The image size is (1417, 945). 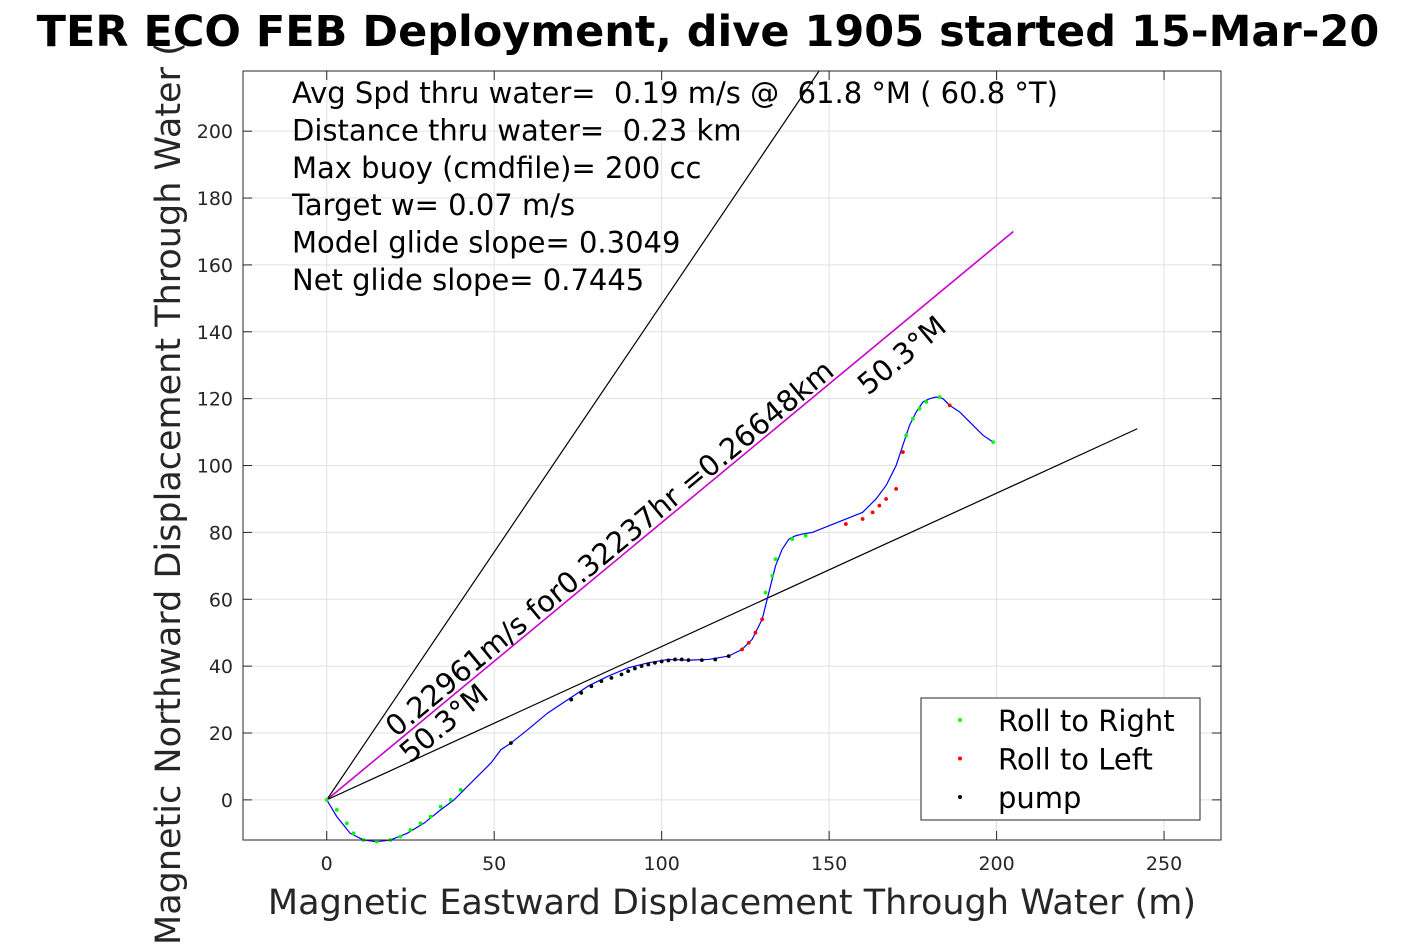 I want to click on legend-label-roll-to-left: Roll to Left, so click(x=1075, y=760).